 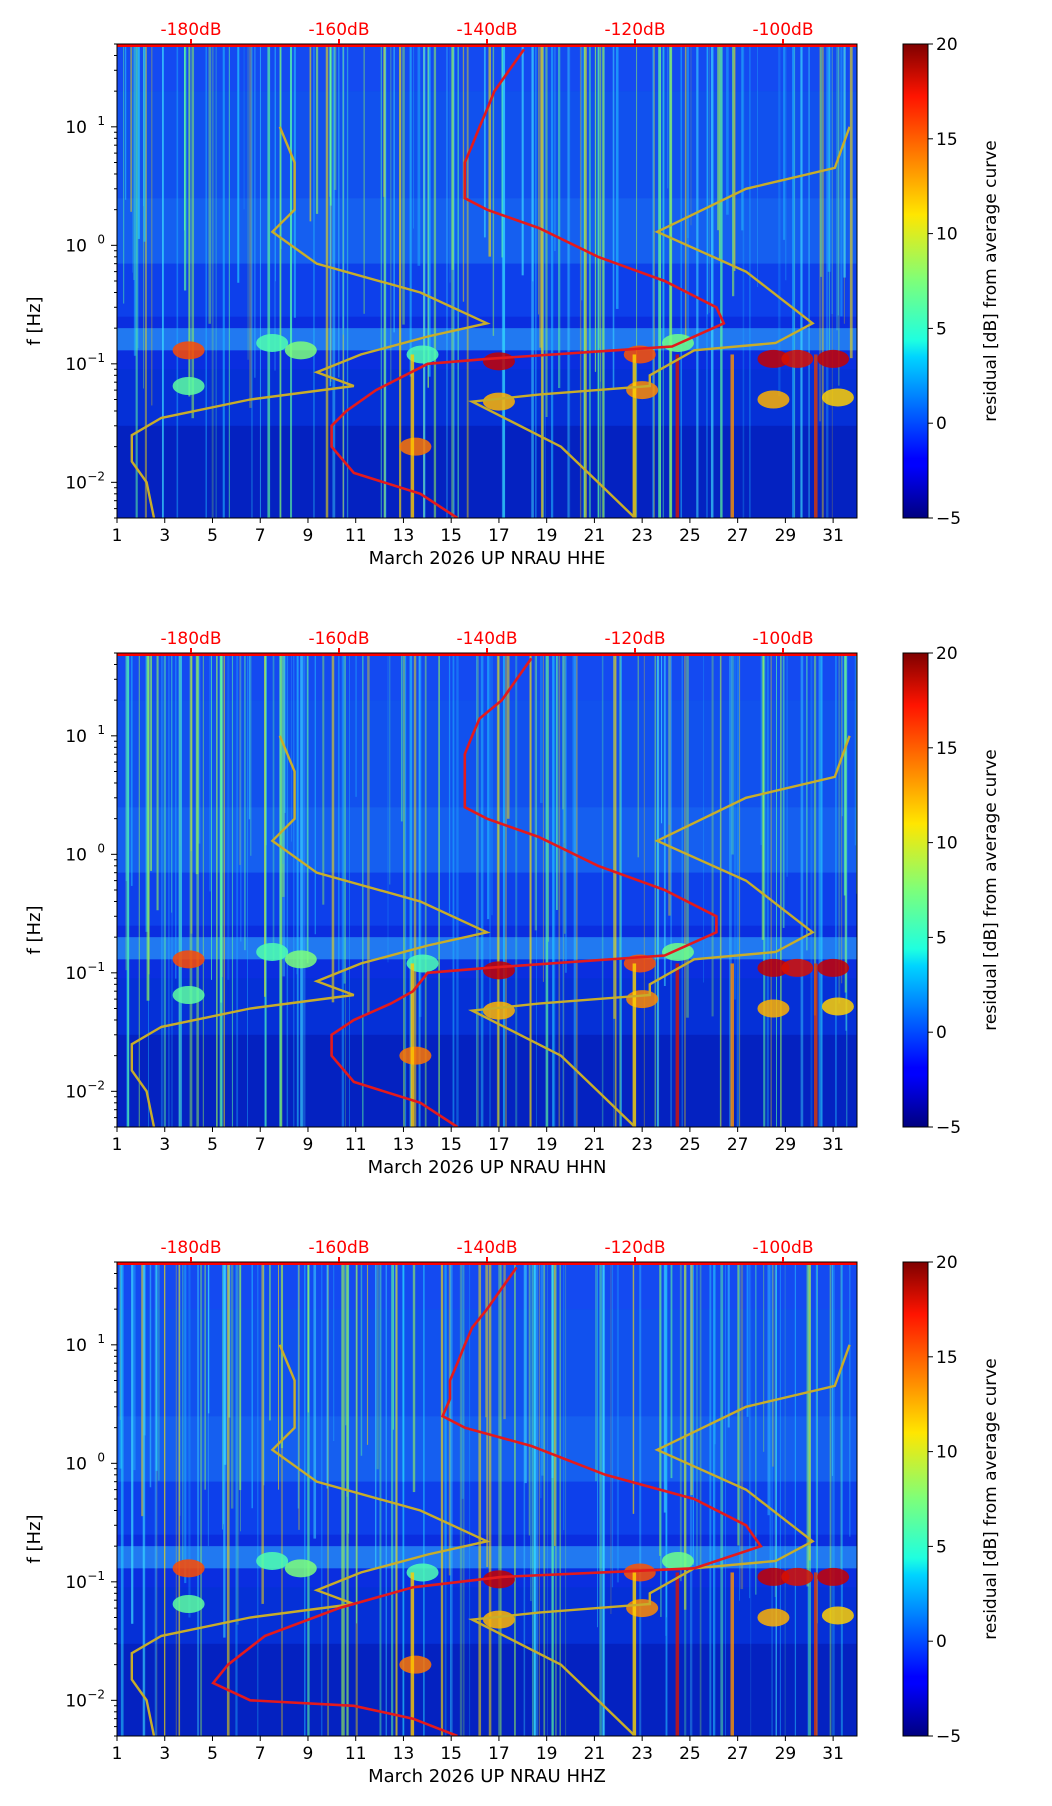 I want to click on top-limit-line, so click(x=487, y=45).